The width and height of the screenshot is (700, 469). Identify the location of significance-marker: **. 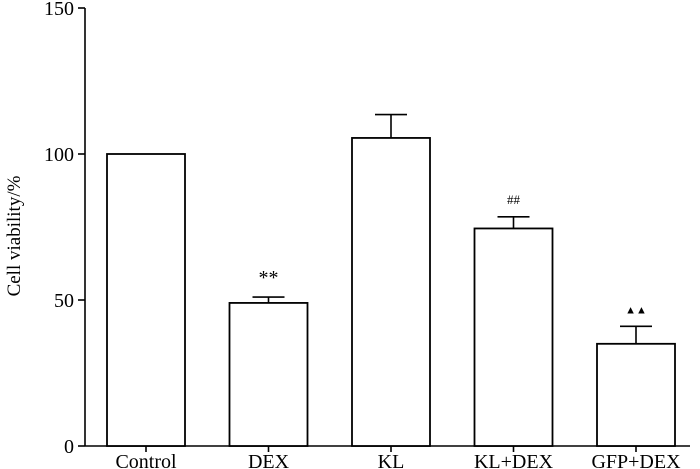
(269, 278).